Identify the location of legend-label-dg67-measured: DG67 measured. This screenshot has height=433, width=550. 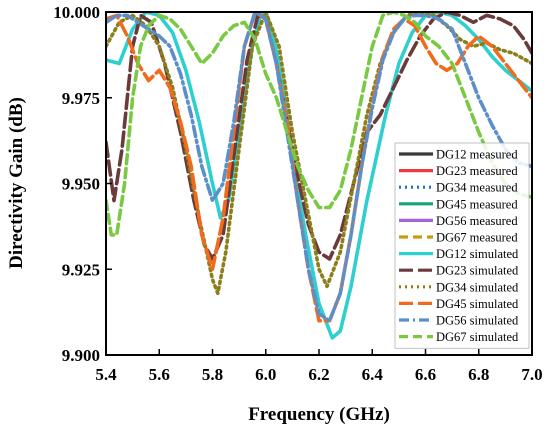
(477, 238).